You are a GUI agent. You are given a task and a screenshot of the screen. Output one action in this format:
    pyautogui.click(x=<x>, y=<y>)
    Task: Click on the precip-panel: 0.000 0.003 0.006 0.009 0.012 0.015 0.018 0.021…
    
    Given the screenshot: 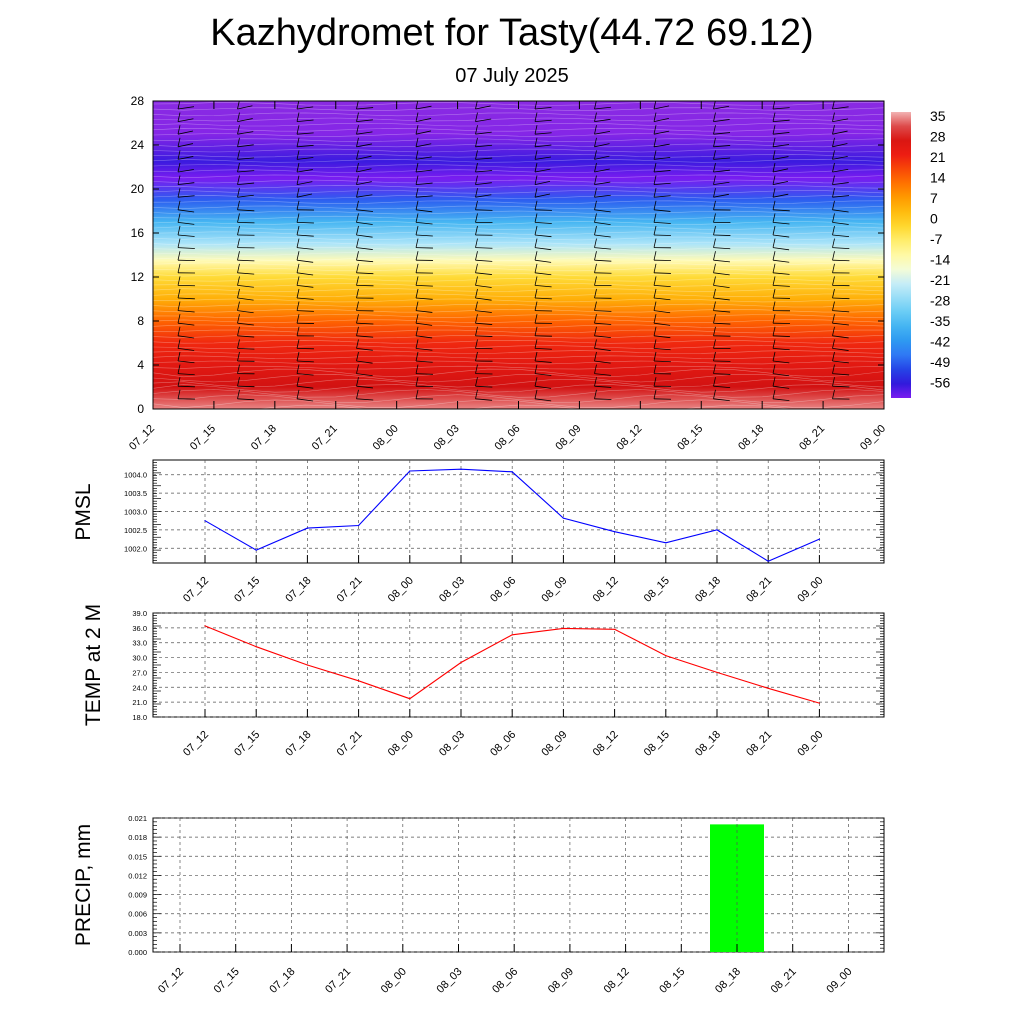 What is the action you would take?
    pyautogui.click(x=478, y=905)
    